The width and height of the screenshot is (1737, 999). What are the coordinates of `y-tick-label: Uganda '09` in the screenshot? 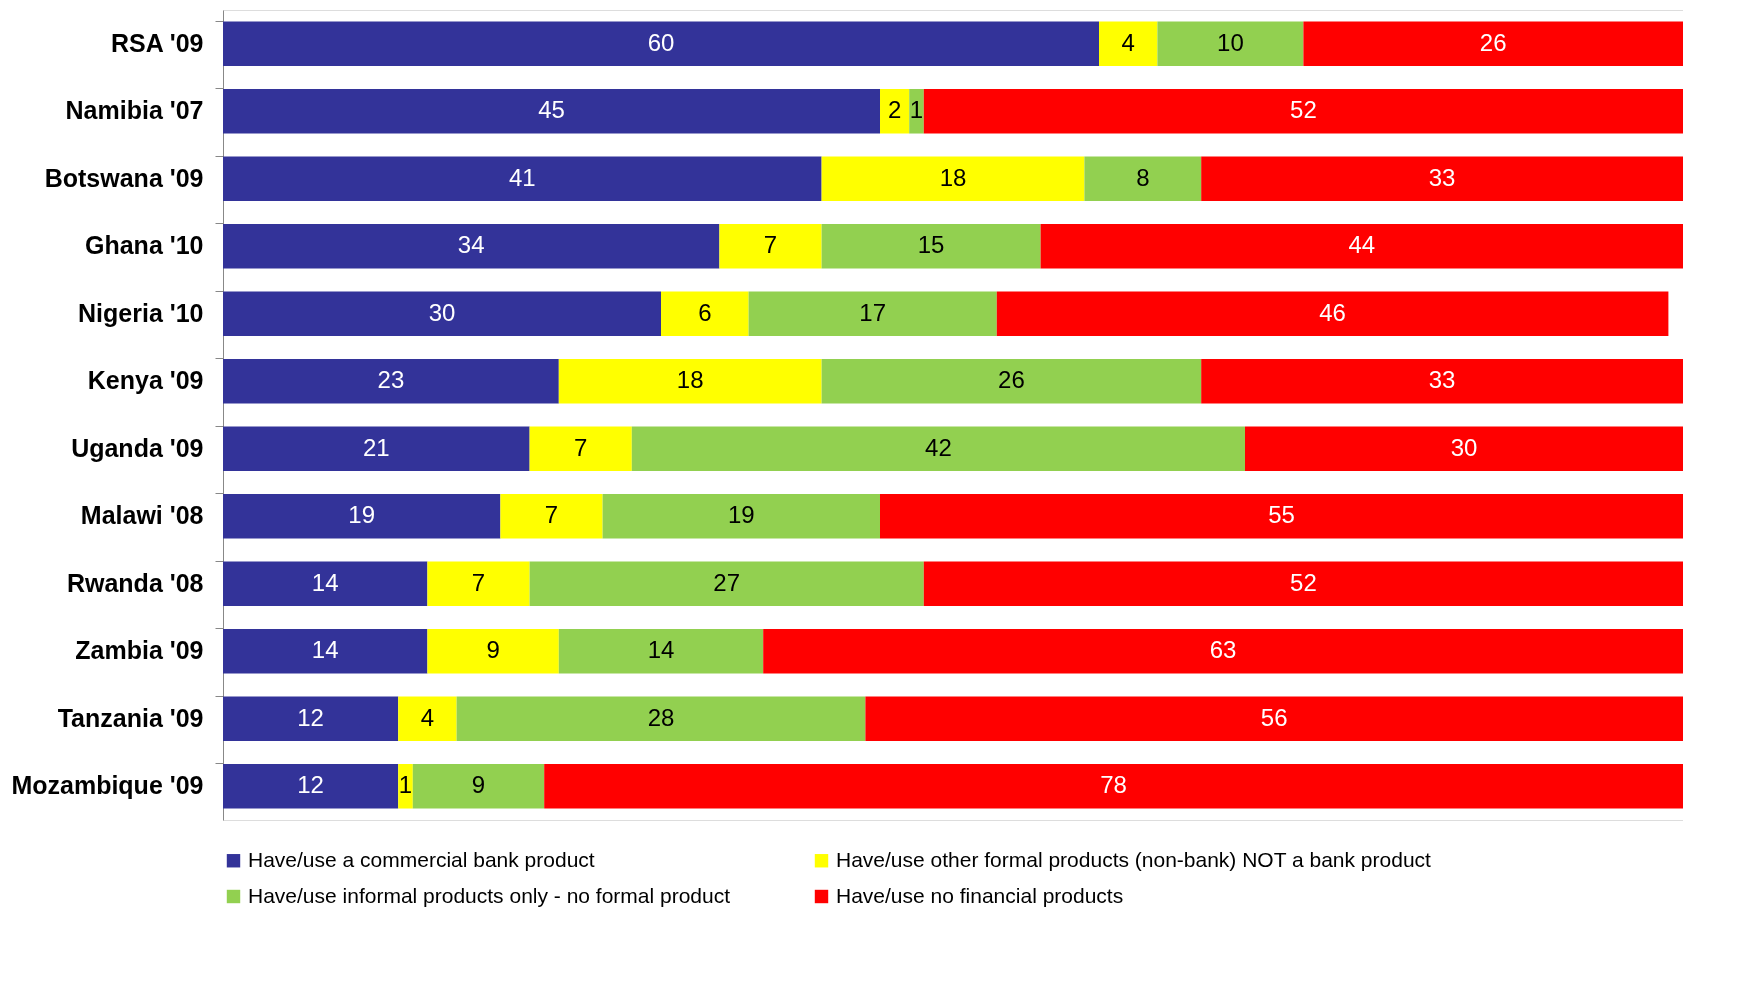 It's located at (137, 447).